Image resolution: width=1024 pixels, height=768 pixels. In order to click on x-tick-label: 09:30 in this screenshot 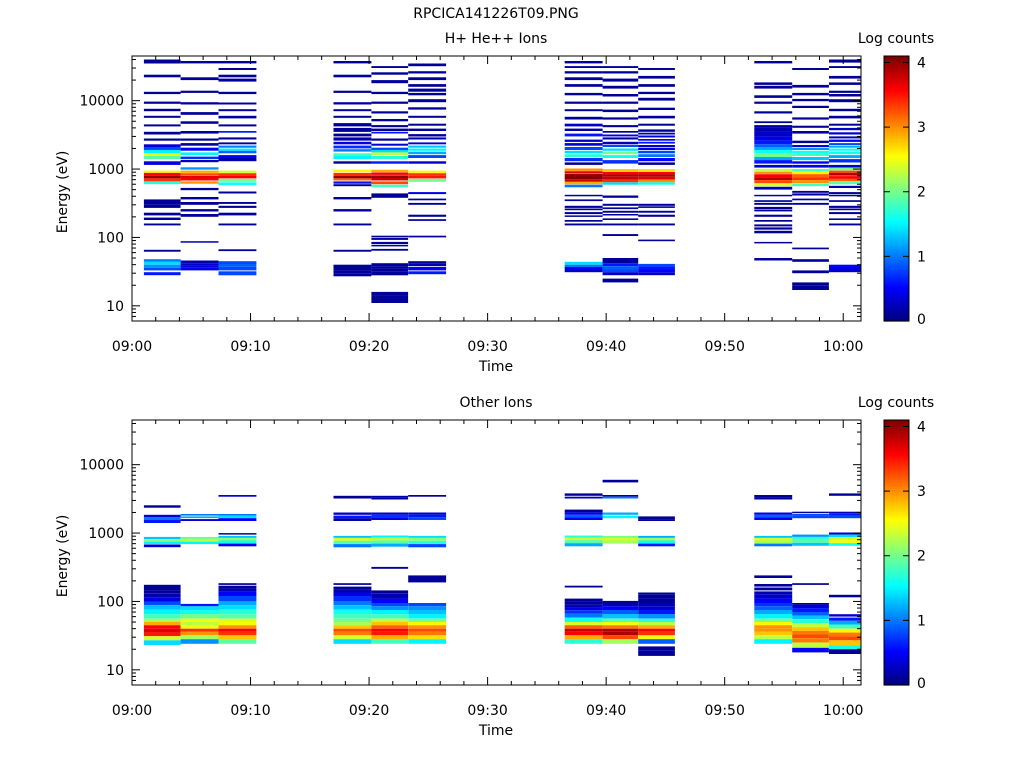, I will do `click(487, 711)`.